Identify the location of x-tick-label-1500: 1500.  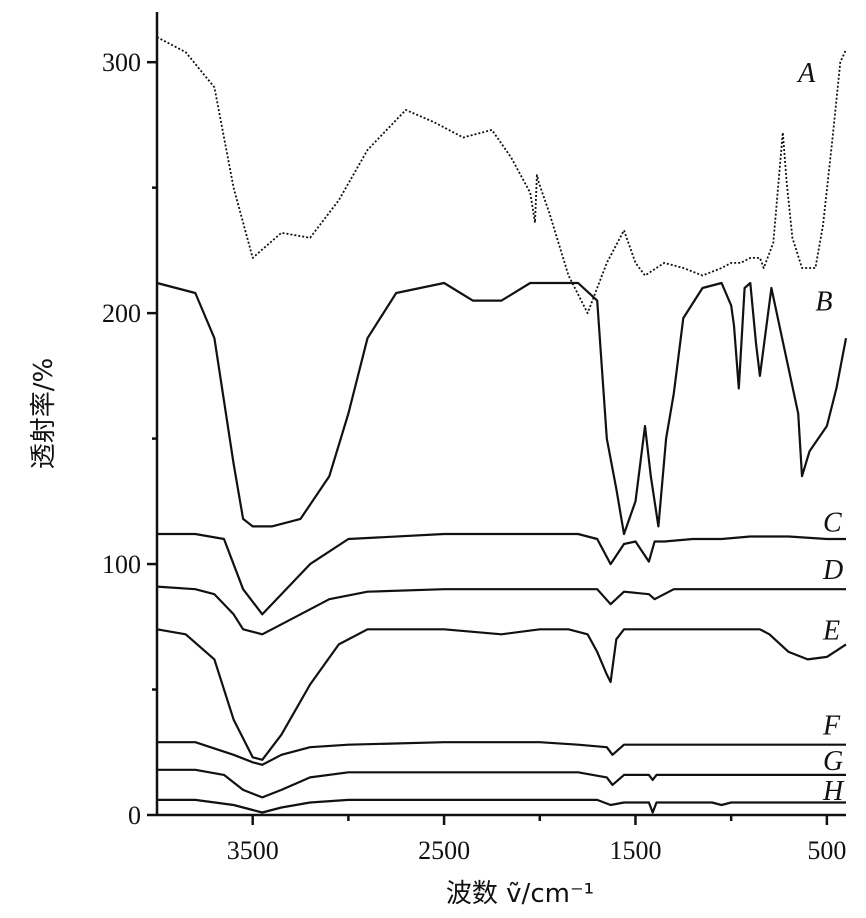
(635, 850).